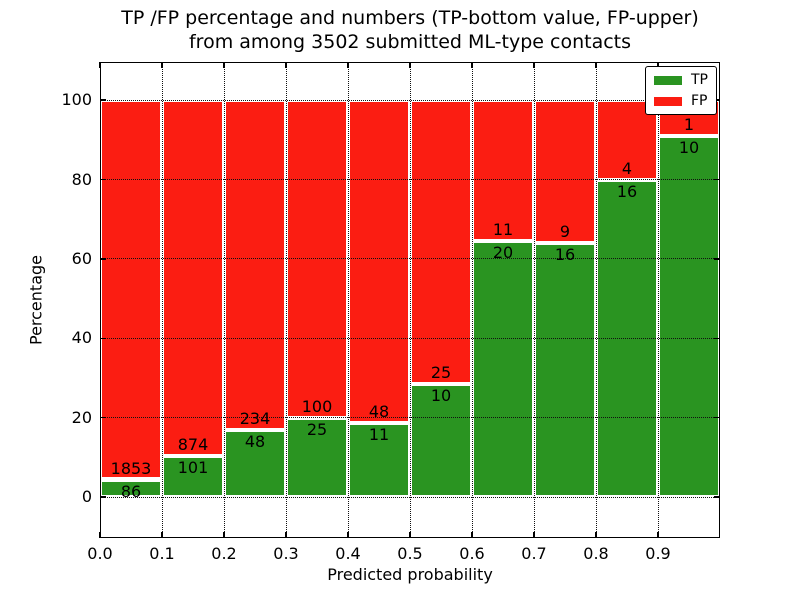 This screenshot has height=600, width=800. Describe the element at coordinates (81, 338) in the screenshot. I see `y-tick-label: 40` at that location.